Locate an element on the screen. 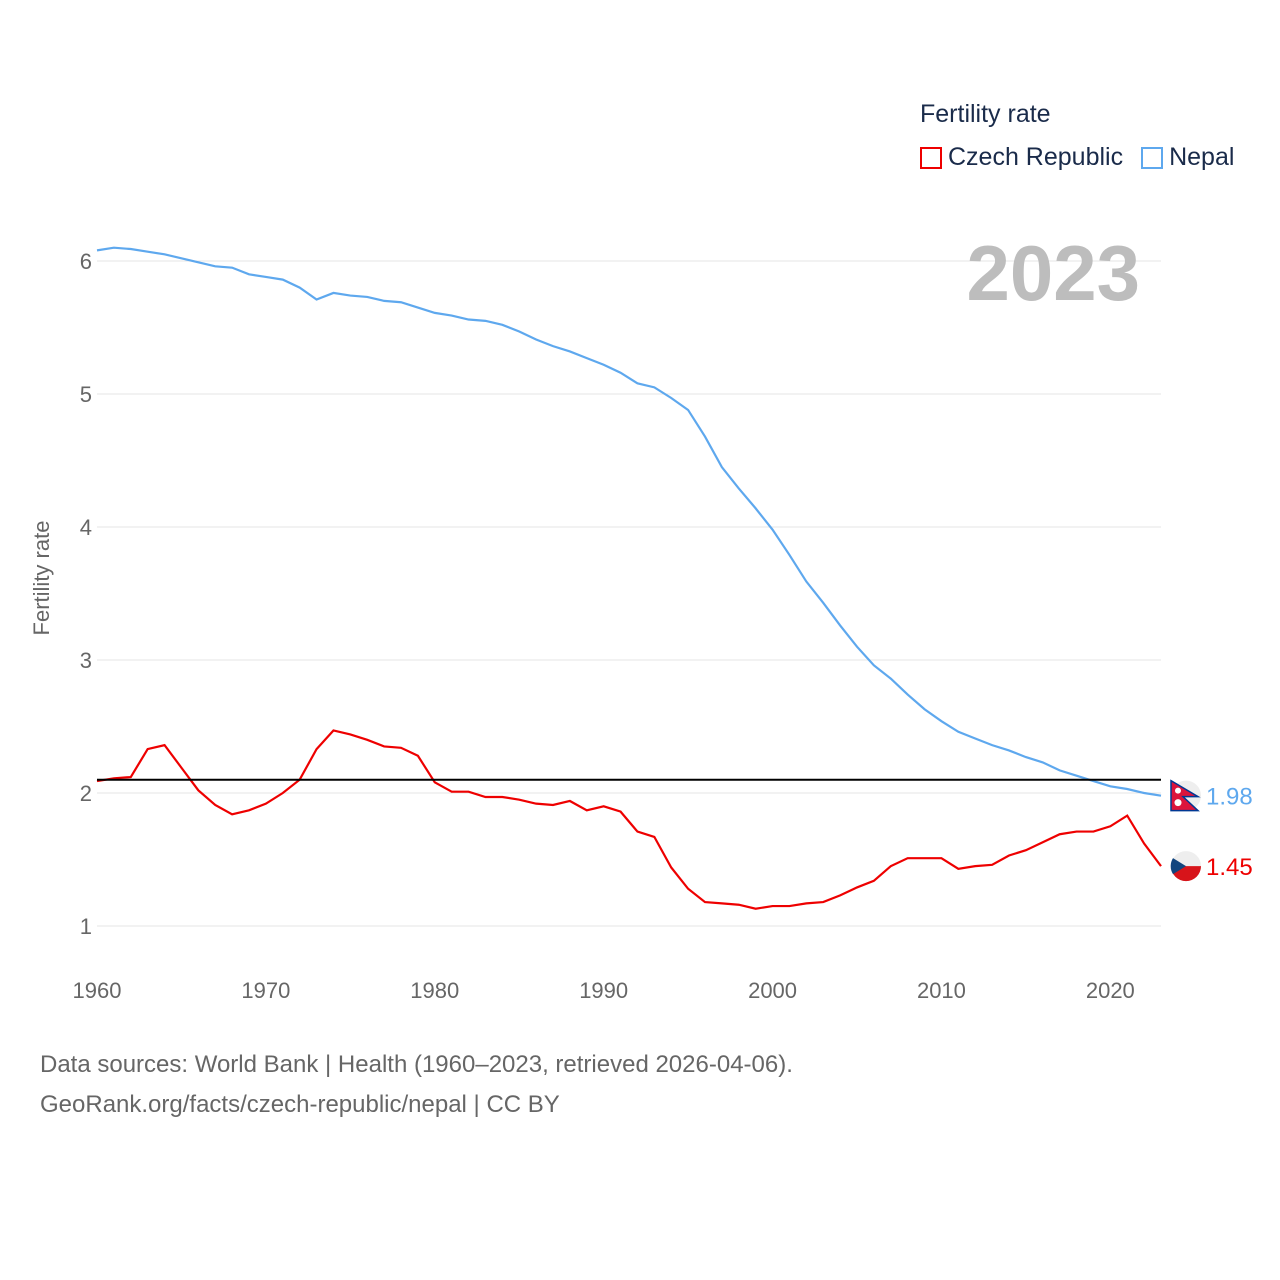 The height and width of the screenshot is (1280, 1280). y-tick-label: 6 is located at coordinates (86, 261).